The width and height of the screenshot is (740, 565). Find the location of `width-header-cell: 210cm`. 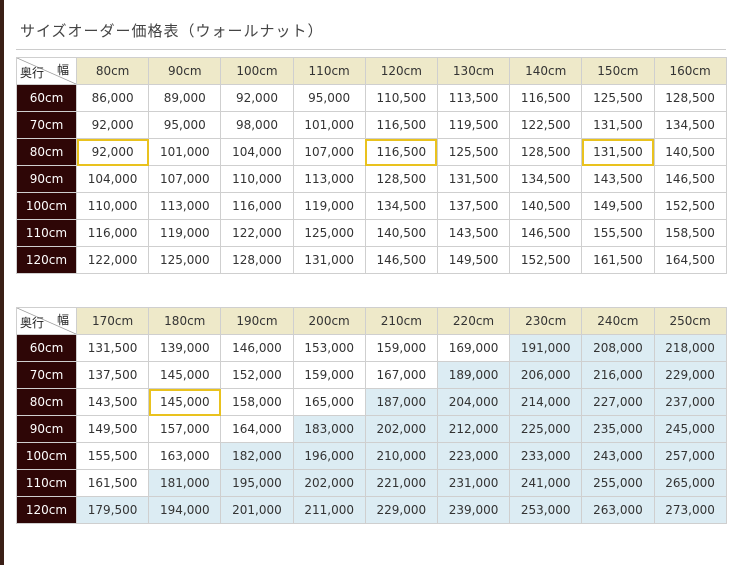

width-header-cell: 210cm is located at coordinates (401, 321).